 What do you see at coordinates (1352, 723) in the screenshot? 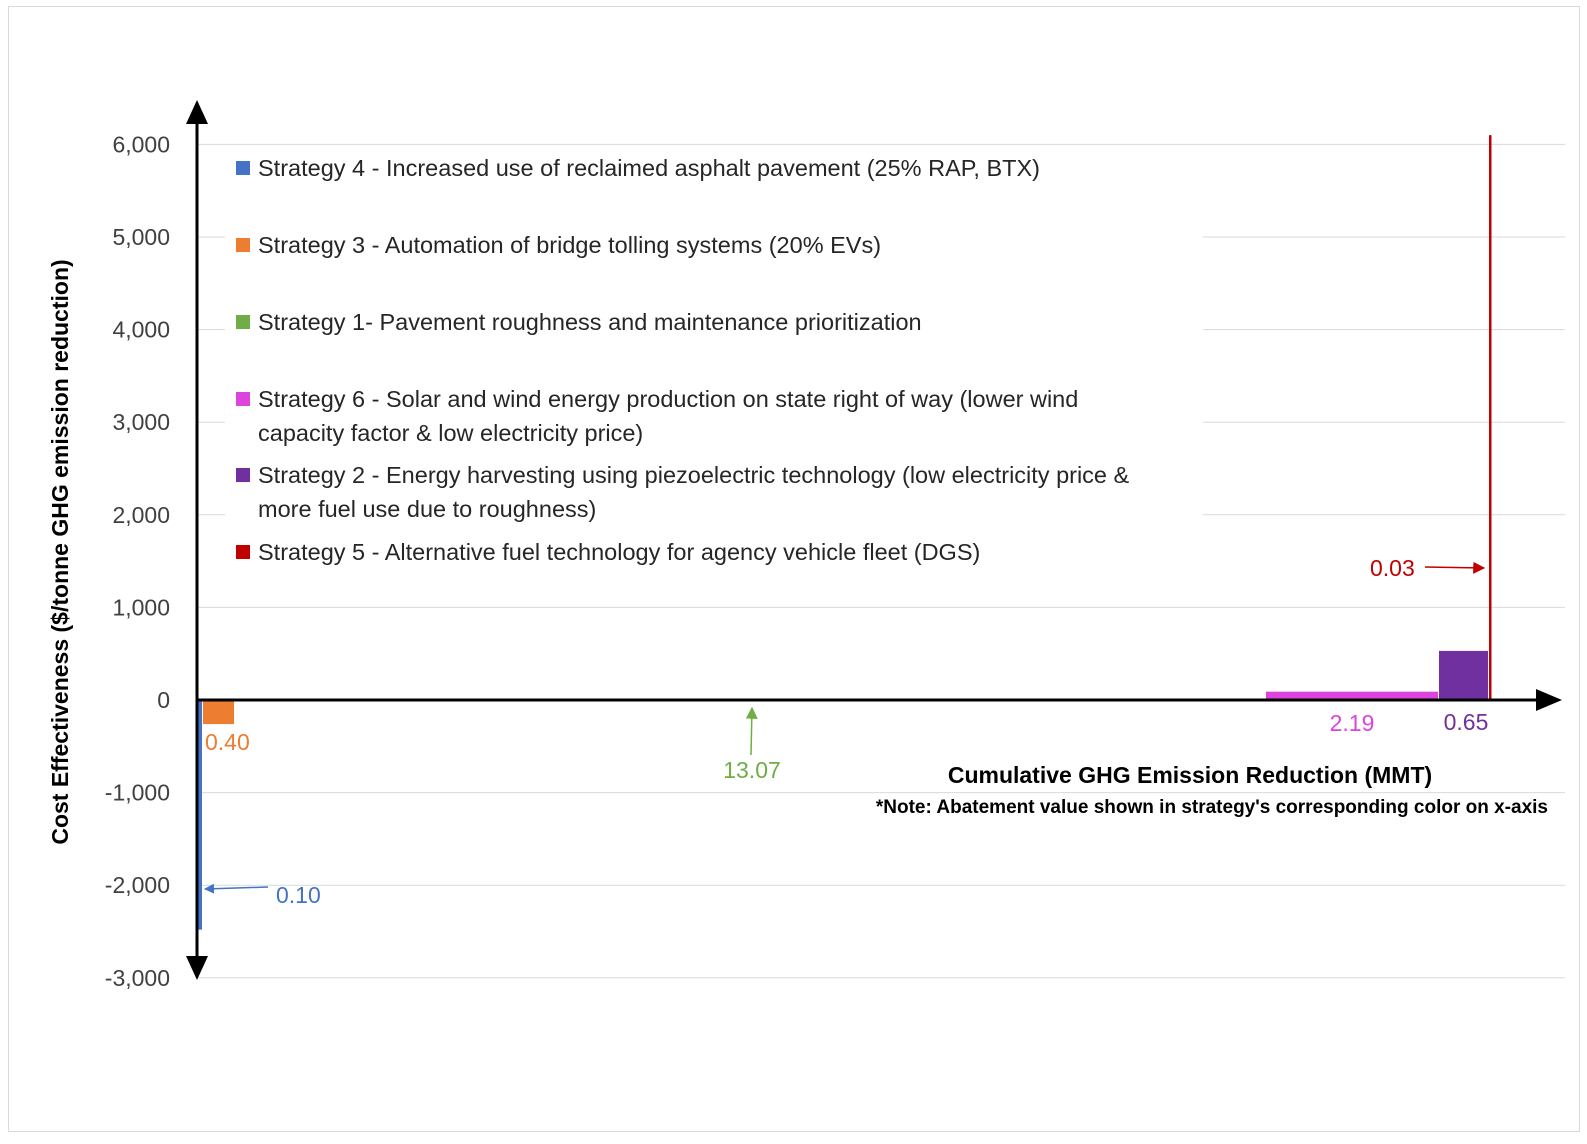
I see `data-label-strategy-6: 2.19` at bounding box center [1352, 723].